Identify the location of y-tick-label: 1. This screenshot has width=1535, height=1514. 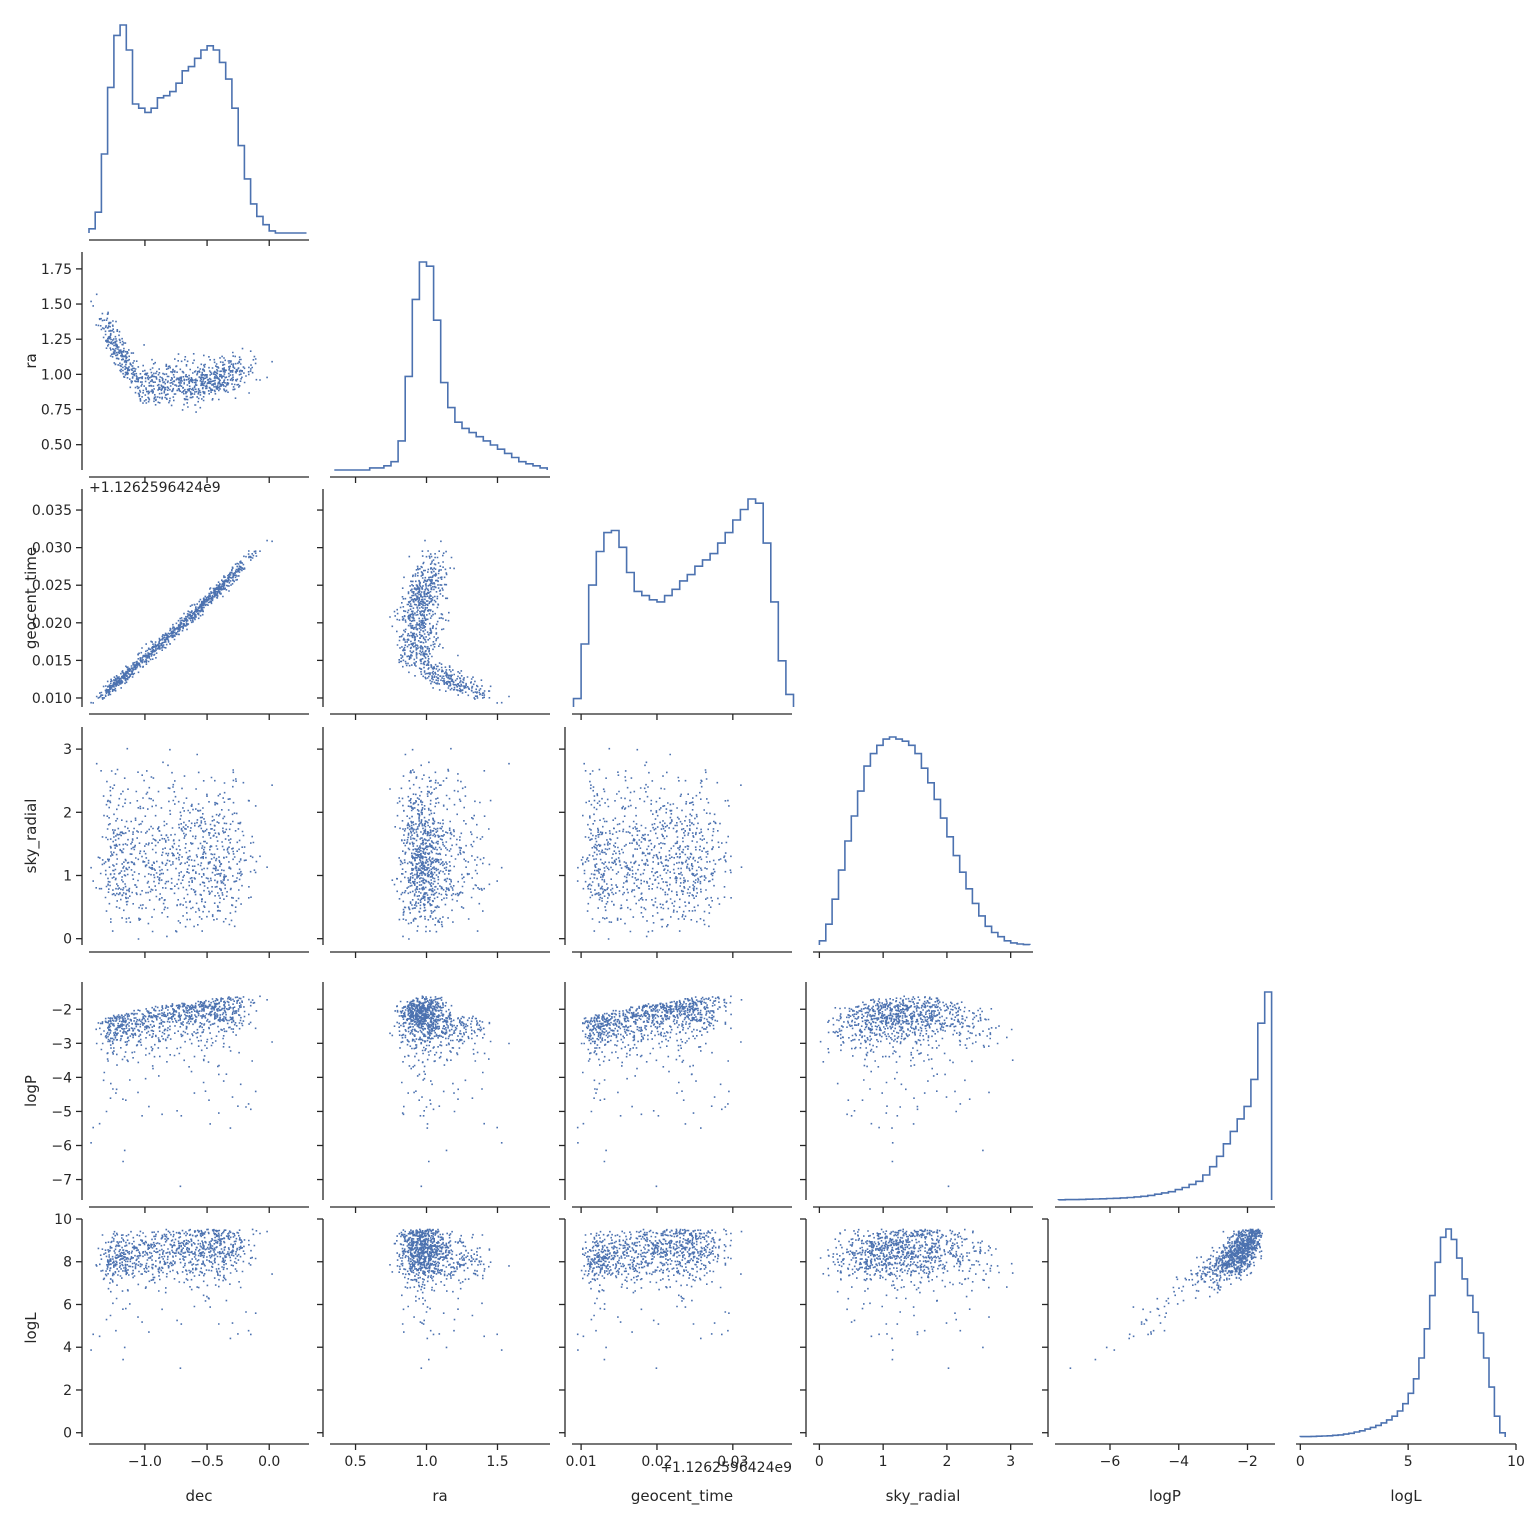
(67, 876).